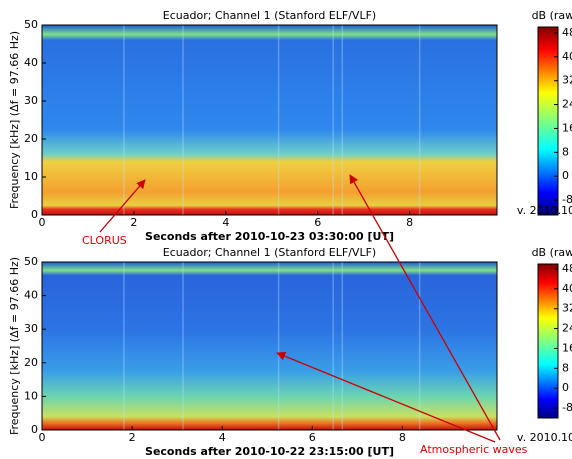 Image resolution: width=572 pixels, height=459 pixels. I want to click on annotation: Atmospheric waves, so click(474, 449).